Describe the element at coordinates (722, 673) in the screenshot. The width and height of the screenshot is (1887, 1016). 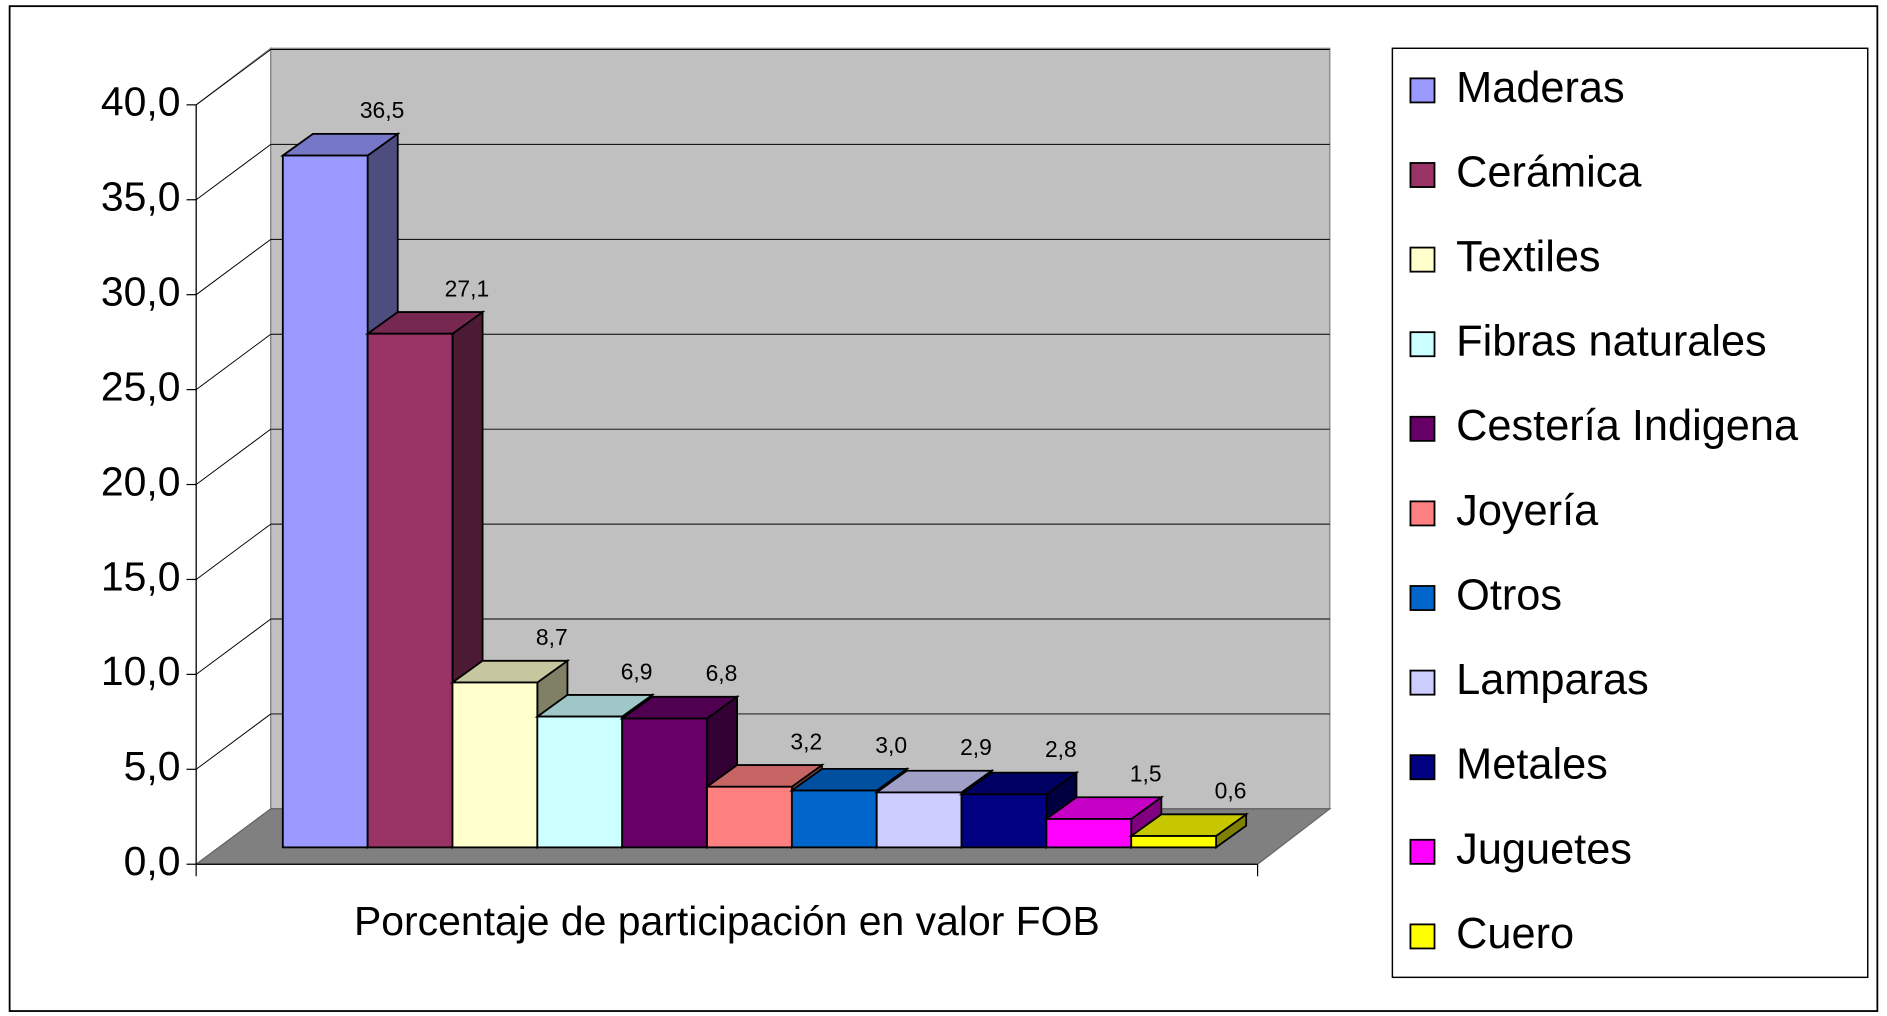
I see `value-label: 6,8` at that location.